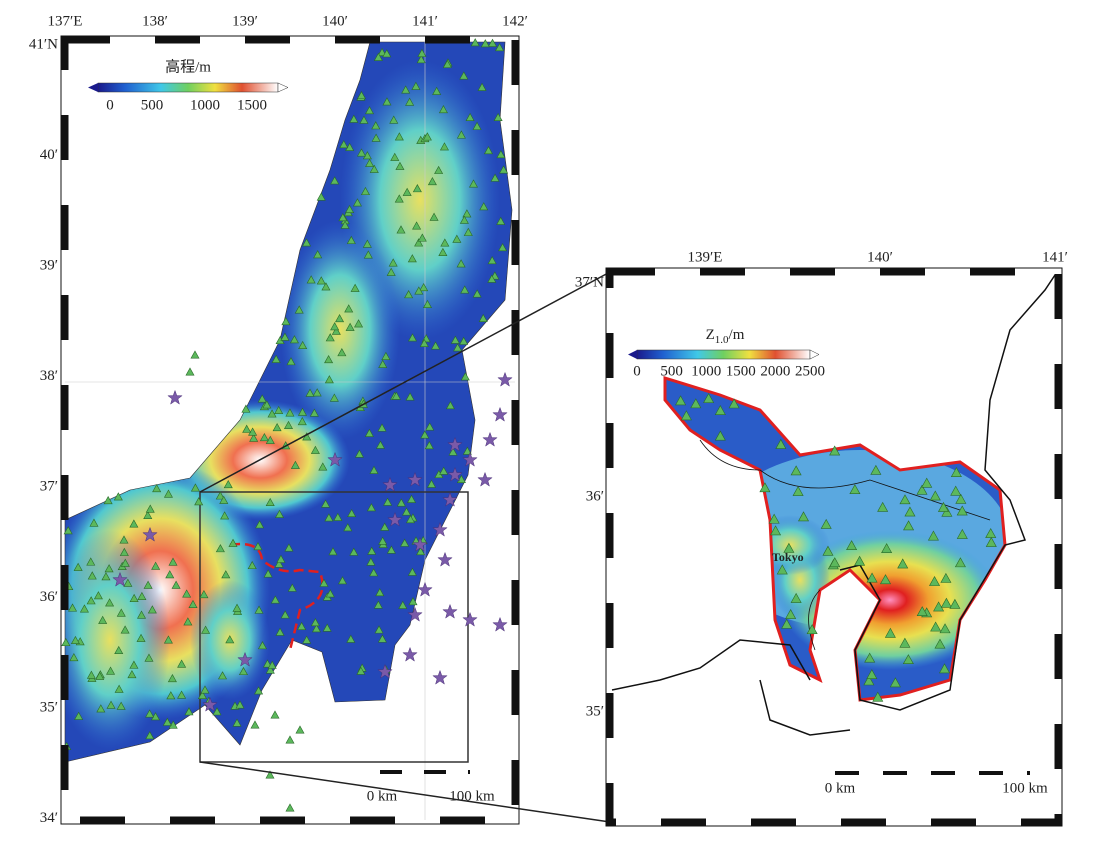  I want to click on lon-label: 139′, so click(245, 21).